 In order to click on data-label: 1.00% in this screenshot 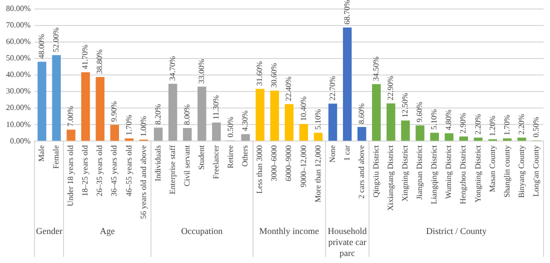, I will do `click(143, 126)`.